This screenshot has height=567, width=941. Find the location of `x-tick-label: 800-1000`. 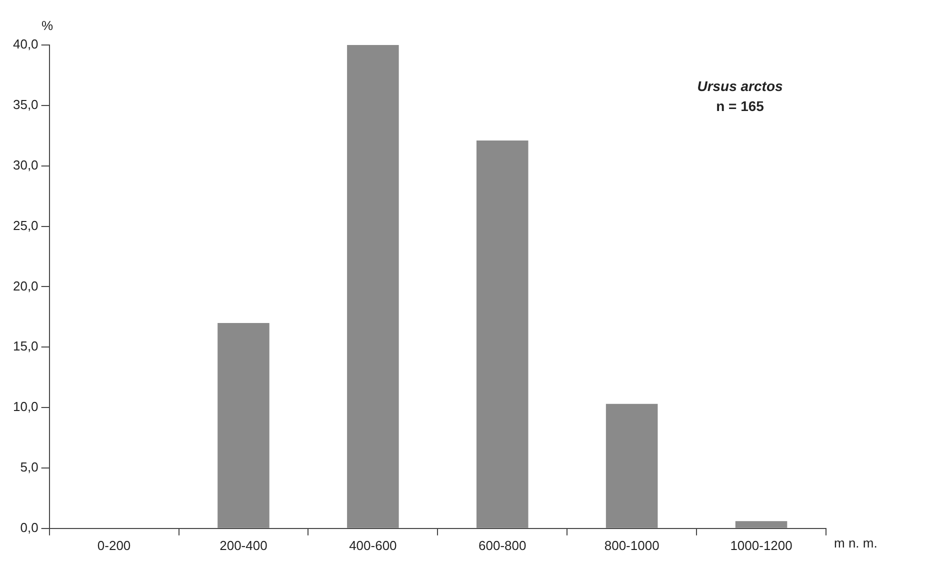

x-tick-label: 800-1000 is located at coordinates (632, 545).